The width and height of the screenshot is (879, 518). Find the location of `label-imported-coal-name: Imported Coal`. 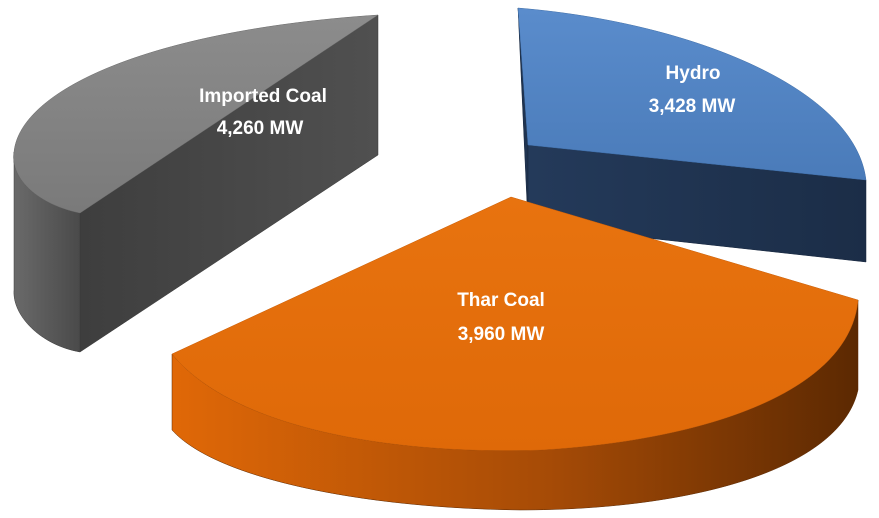

label-imported-coal-name: Imported Coal is located at coordinates (263, 96).